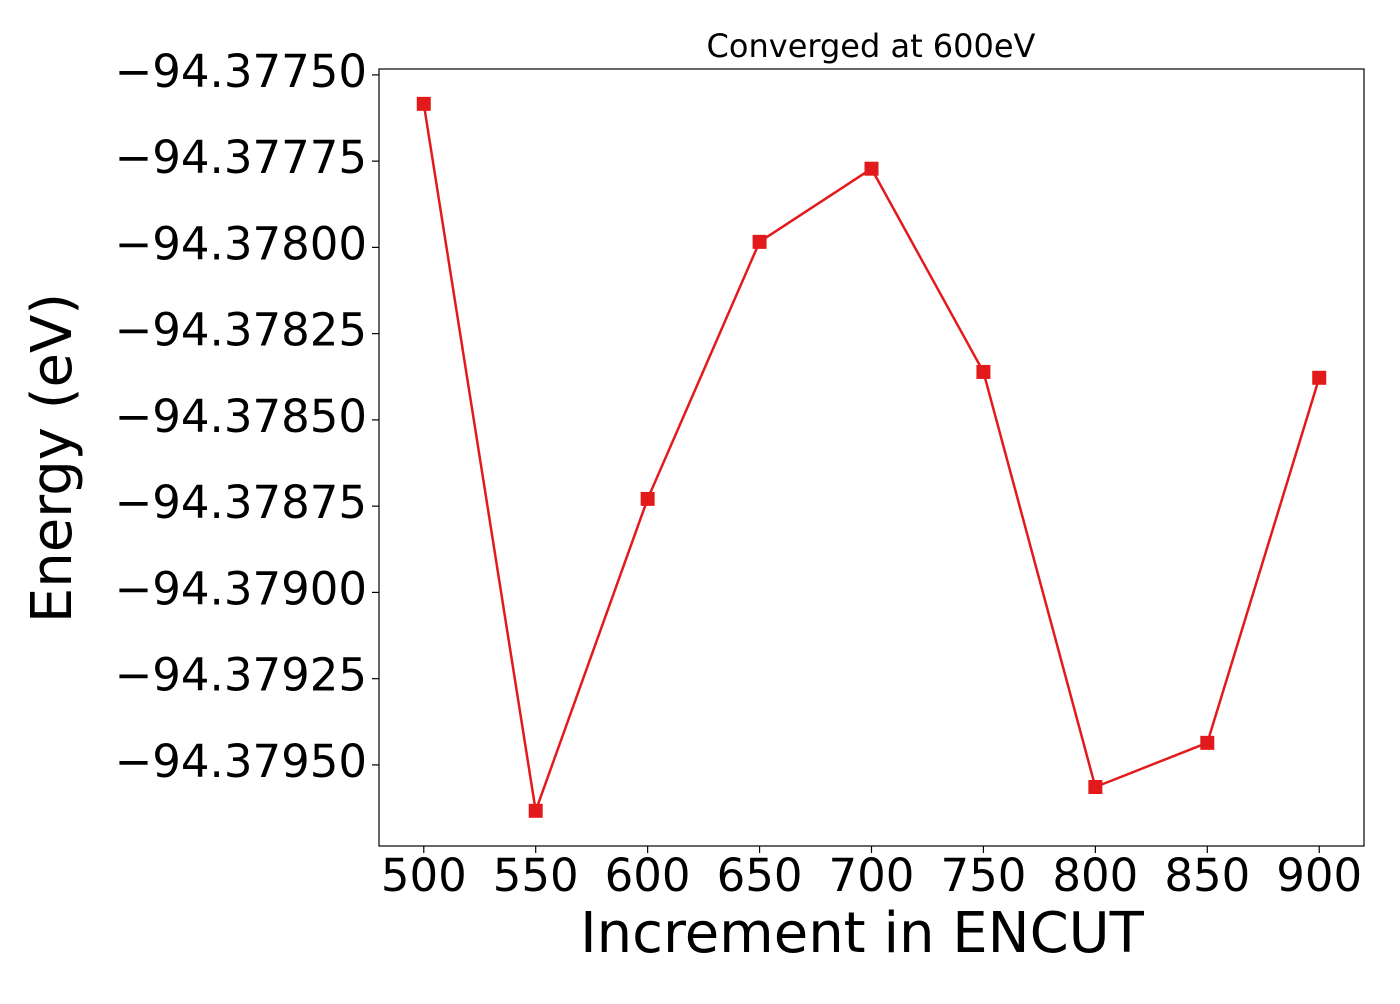 This screenshot has height=1004, width=1400. What do you see at coordinates (241, 157) in the screenshot?
I see `y-tick-label: −94.37775` at bounding box center [241, 157].